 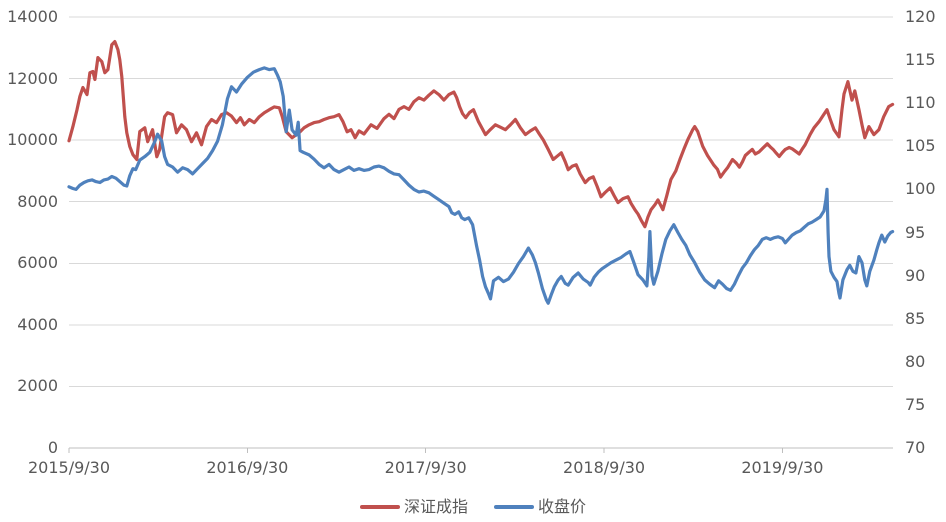 What do you see at coordinates (37, 324) in the screenshot?
I see `y-axis-left-label: 4000` at bounding box center [37, 324].